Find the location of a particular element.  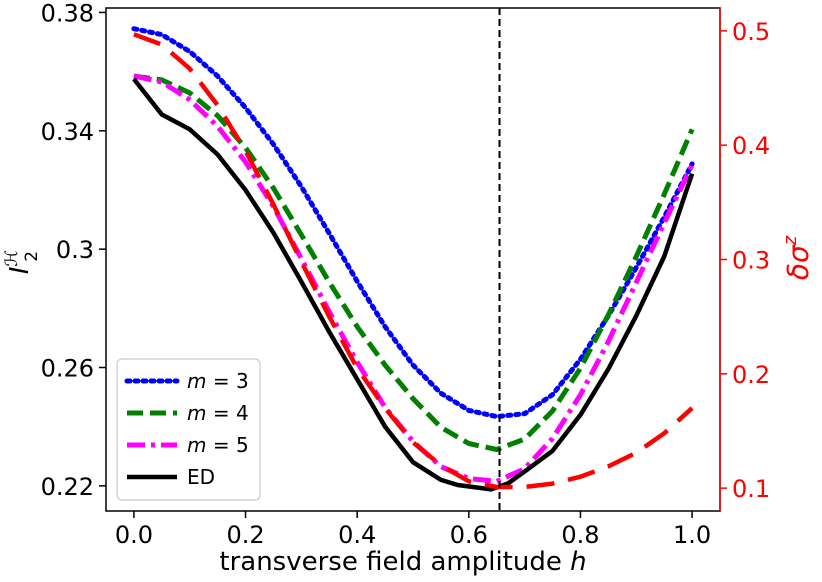

y-right-label-sup: z is located at coordinates (790, 240).